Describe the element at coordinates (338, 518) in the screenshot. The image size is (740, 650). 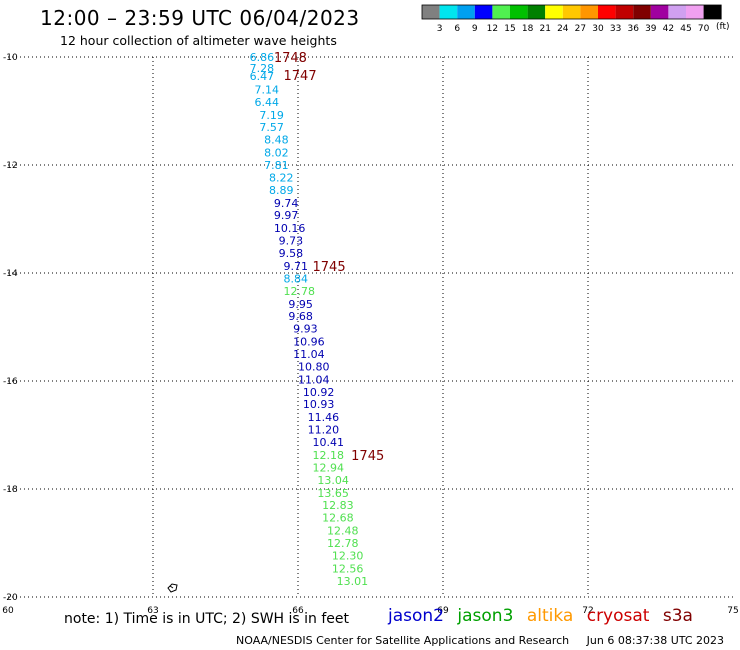
I see `swh-point: 12.68` at that location.